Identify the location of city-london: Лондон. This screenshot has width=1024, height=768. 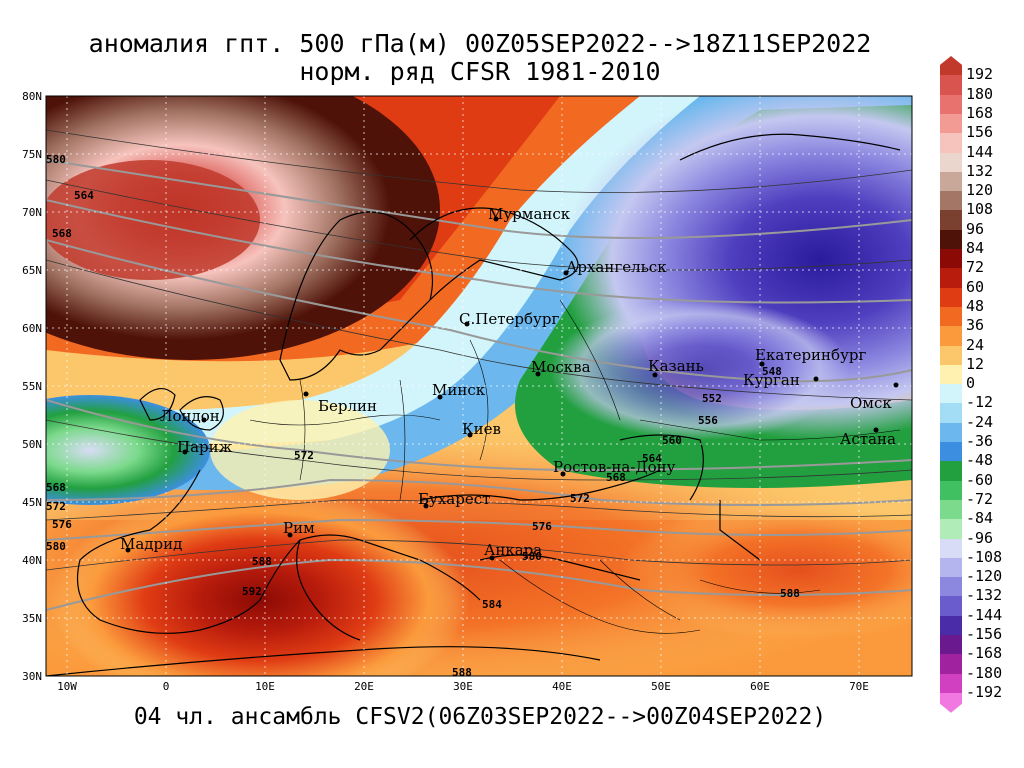
(190, 416).